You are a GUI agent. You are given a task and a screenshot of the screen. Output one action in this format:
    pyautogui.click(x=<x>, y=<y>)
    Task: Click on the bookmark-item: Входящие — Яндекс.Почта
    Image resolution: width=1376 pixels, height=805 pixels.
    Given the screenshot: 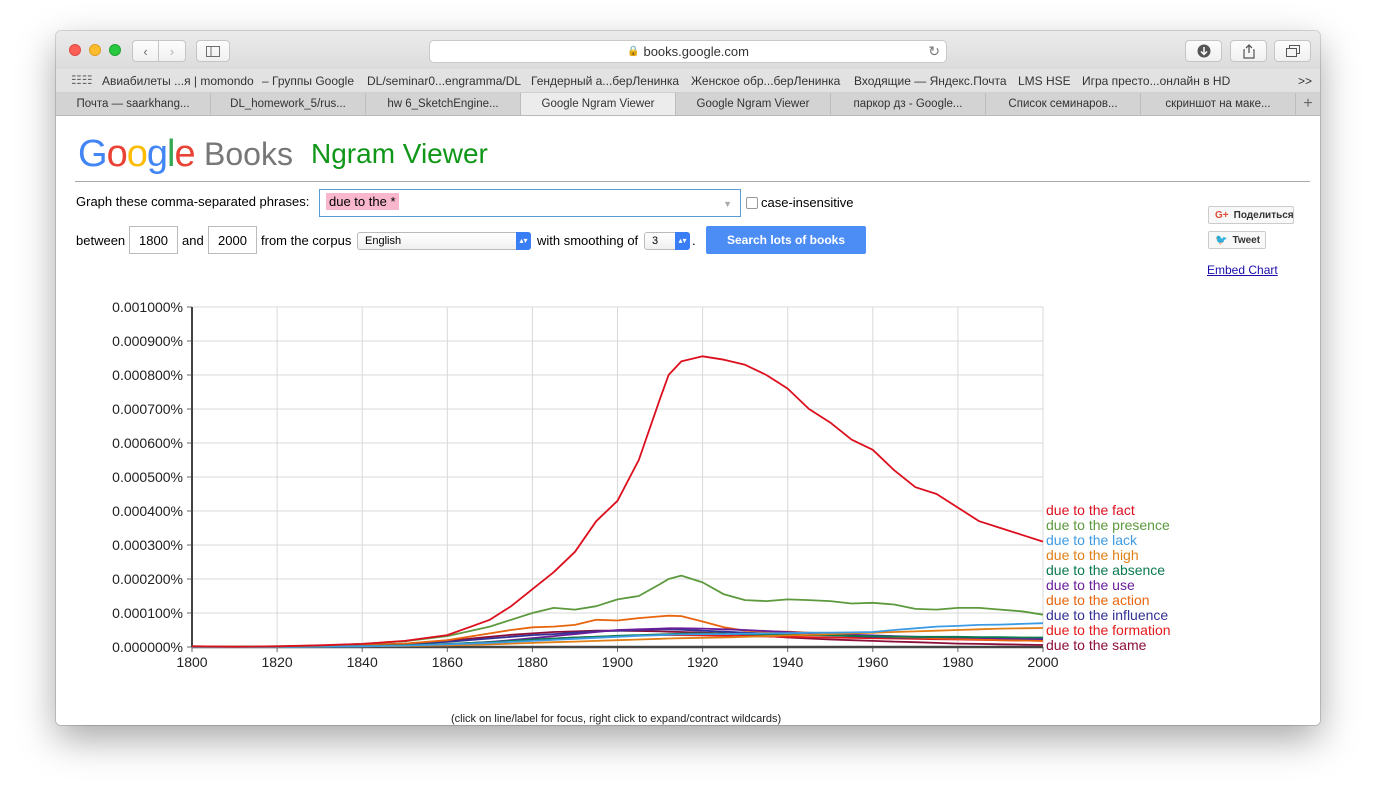 What is the action you would take?
    pyautogui.click(x=930, y=81)
    